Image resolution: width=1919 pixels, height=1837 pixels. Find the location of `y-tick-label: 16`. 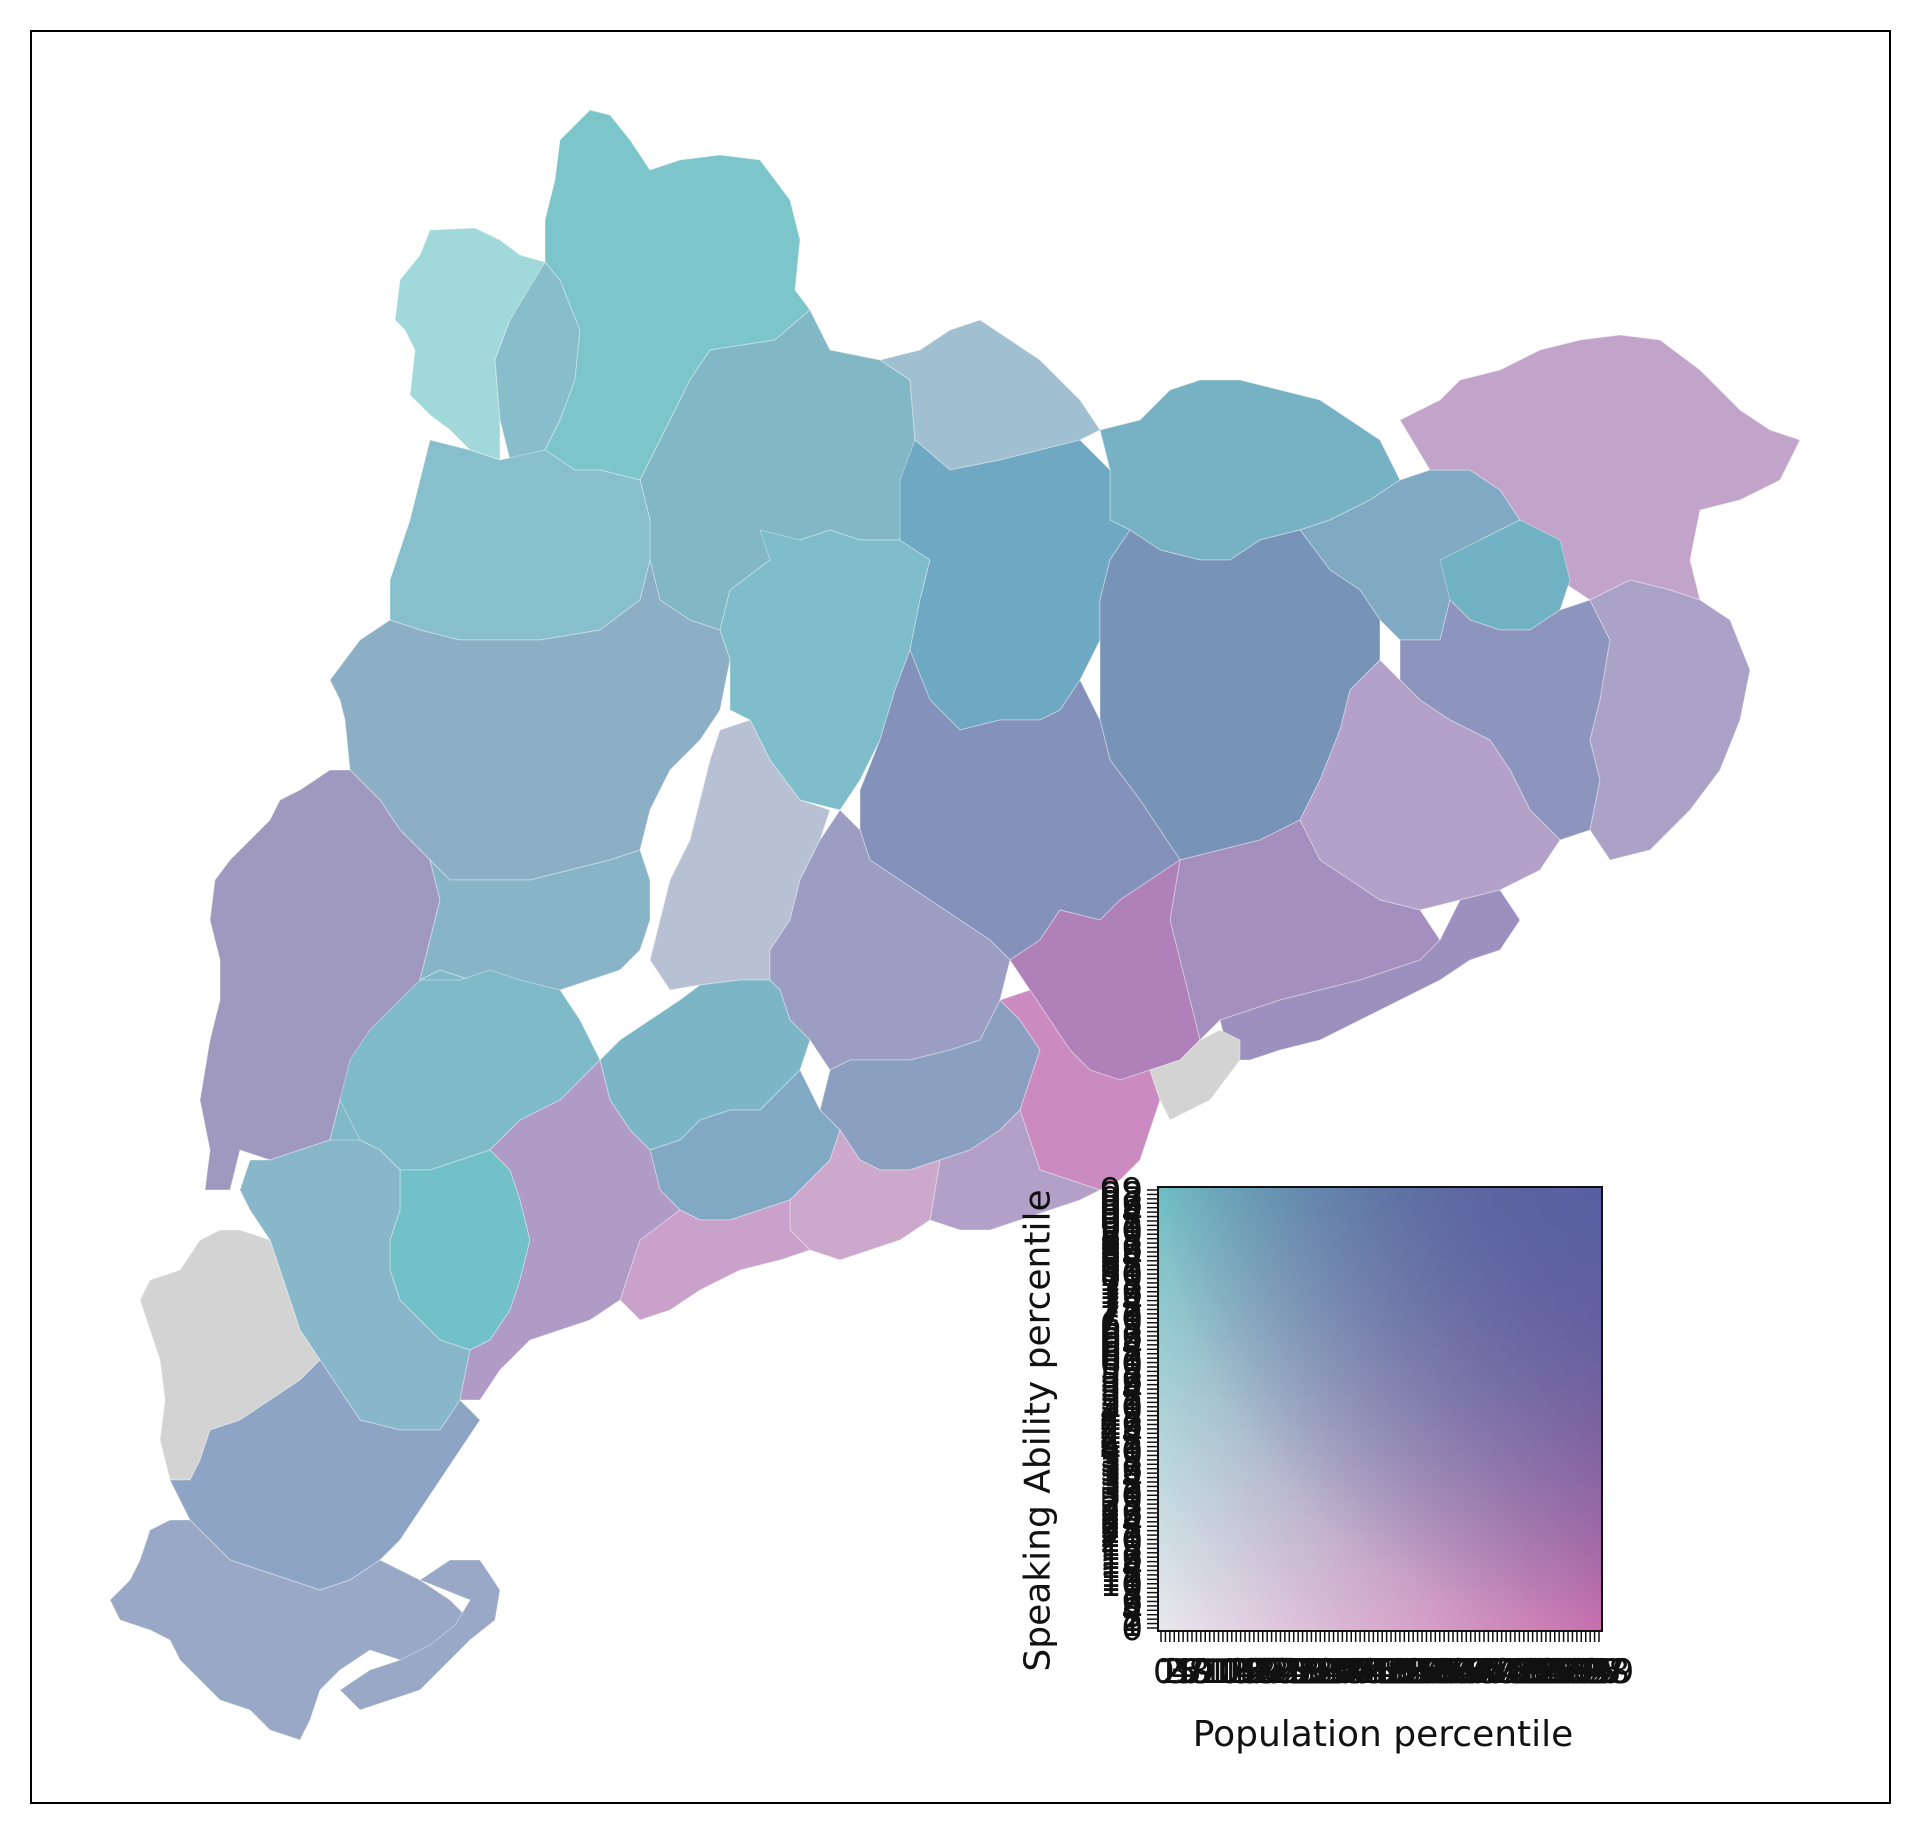

y-tick-label: 16 is located at coordinates (1121, 1558).